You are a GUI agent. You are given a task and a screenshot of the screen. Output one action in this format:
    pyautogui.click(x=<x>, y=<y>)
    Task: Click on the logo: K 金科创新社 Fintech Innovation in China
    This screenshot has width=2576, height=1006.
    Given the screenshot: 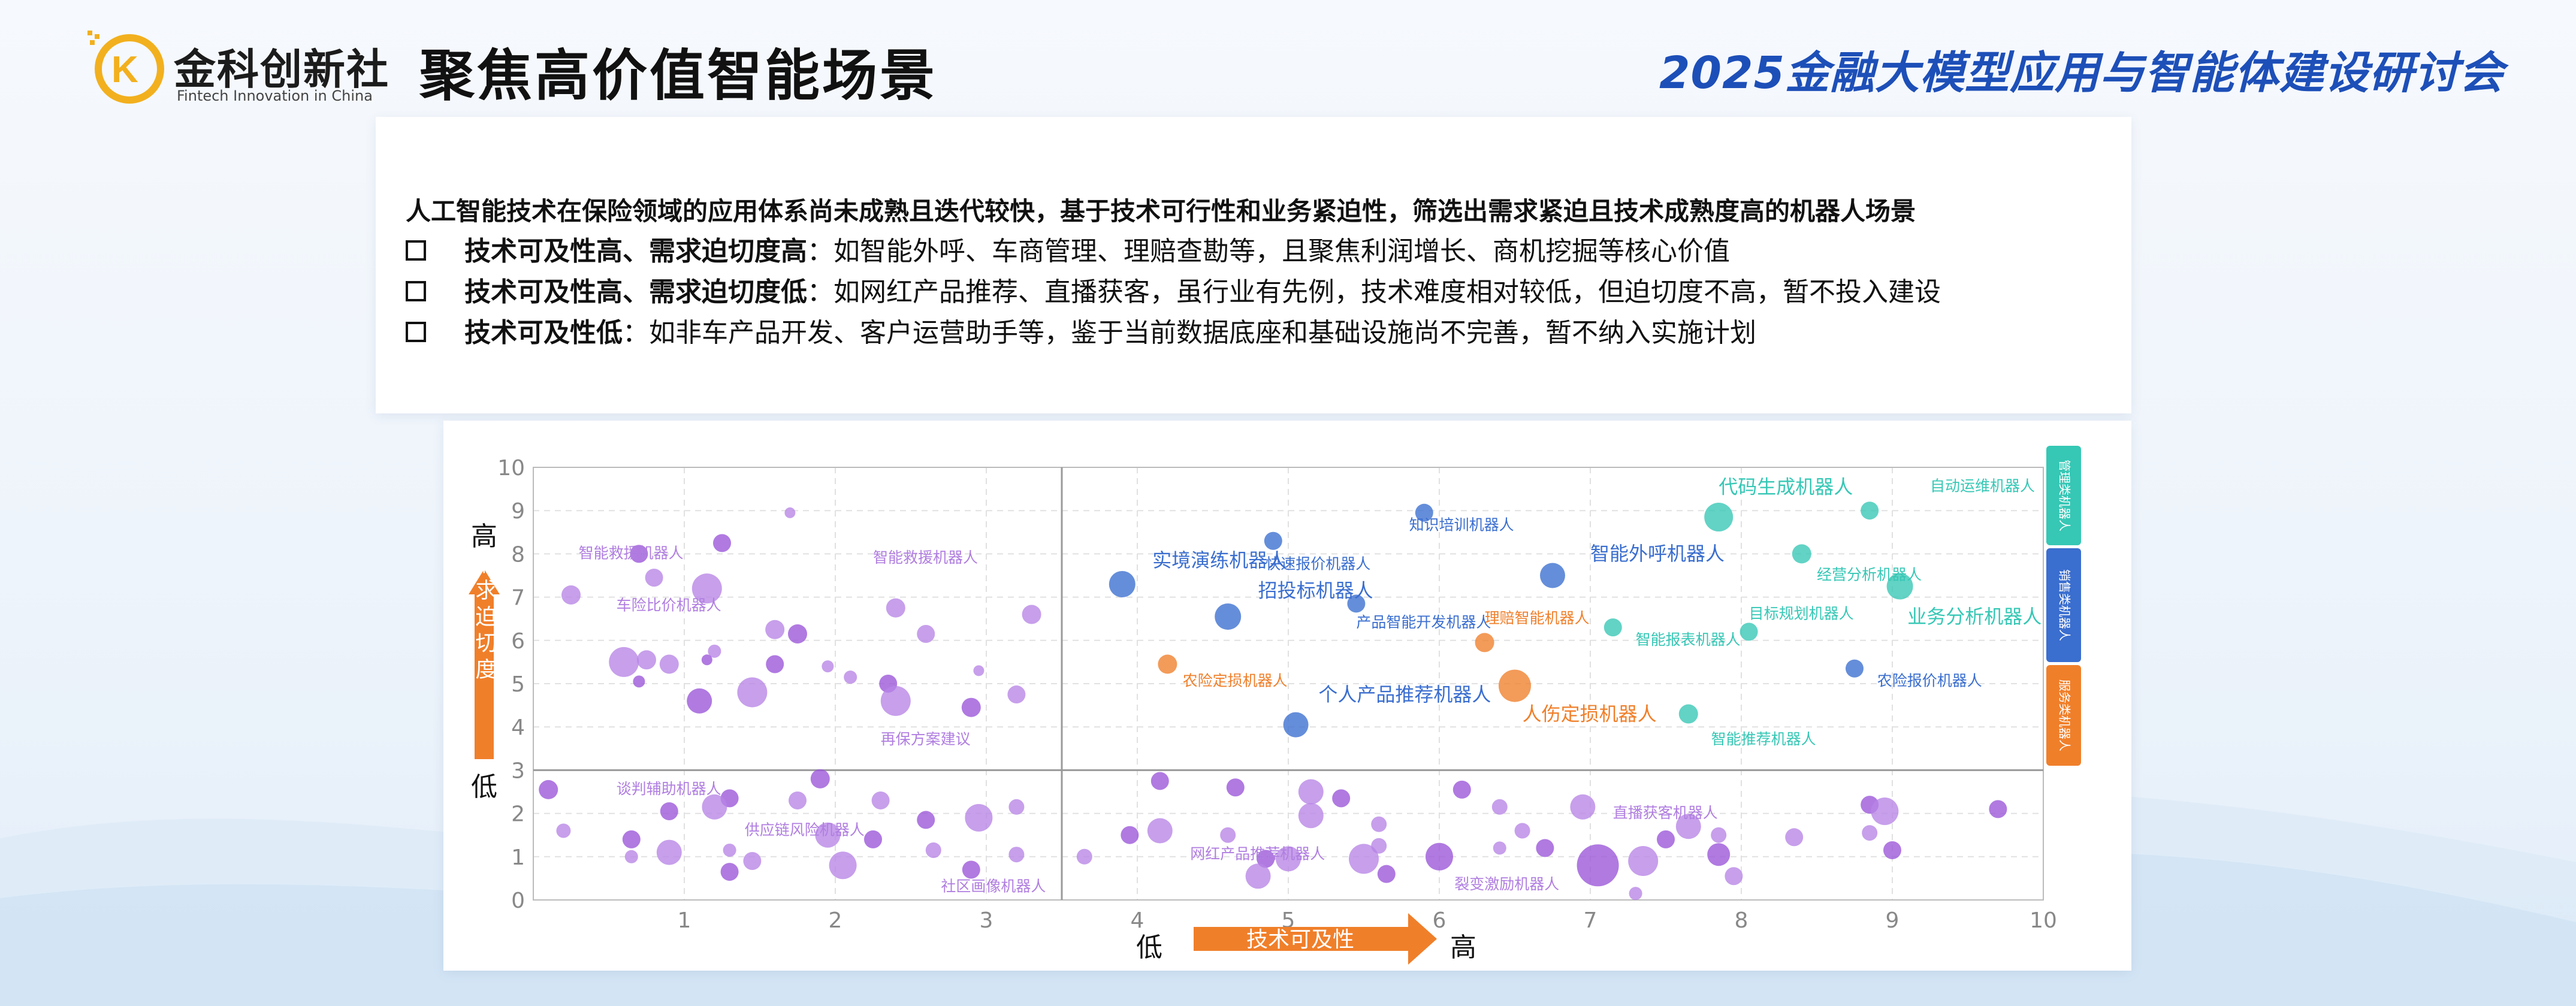 What is the action you would take?
    pyautogui.click(x=236, y=66)
    